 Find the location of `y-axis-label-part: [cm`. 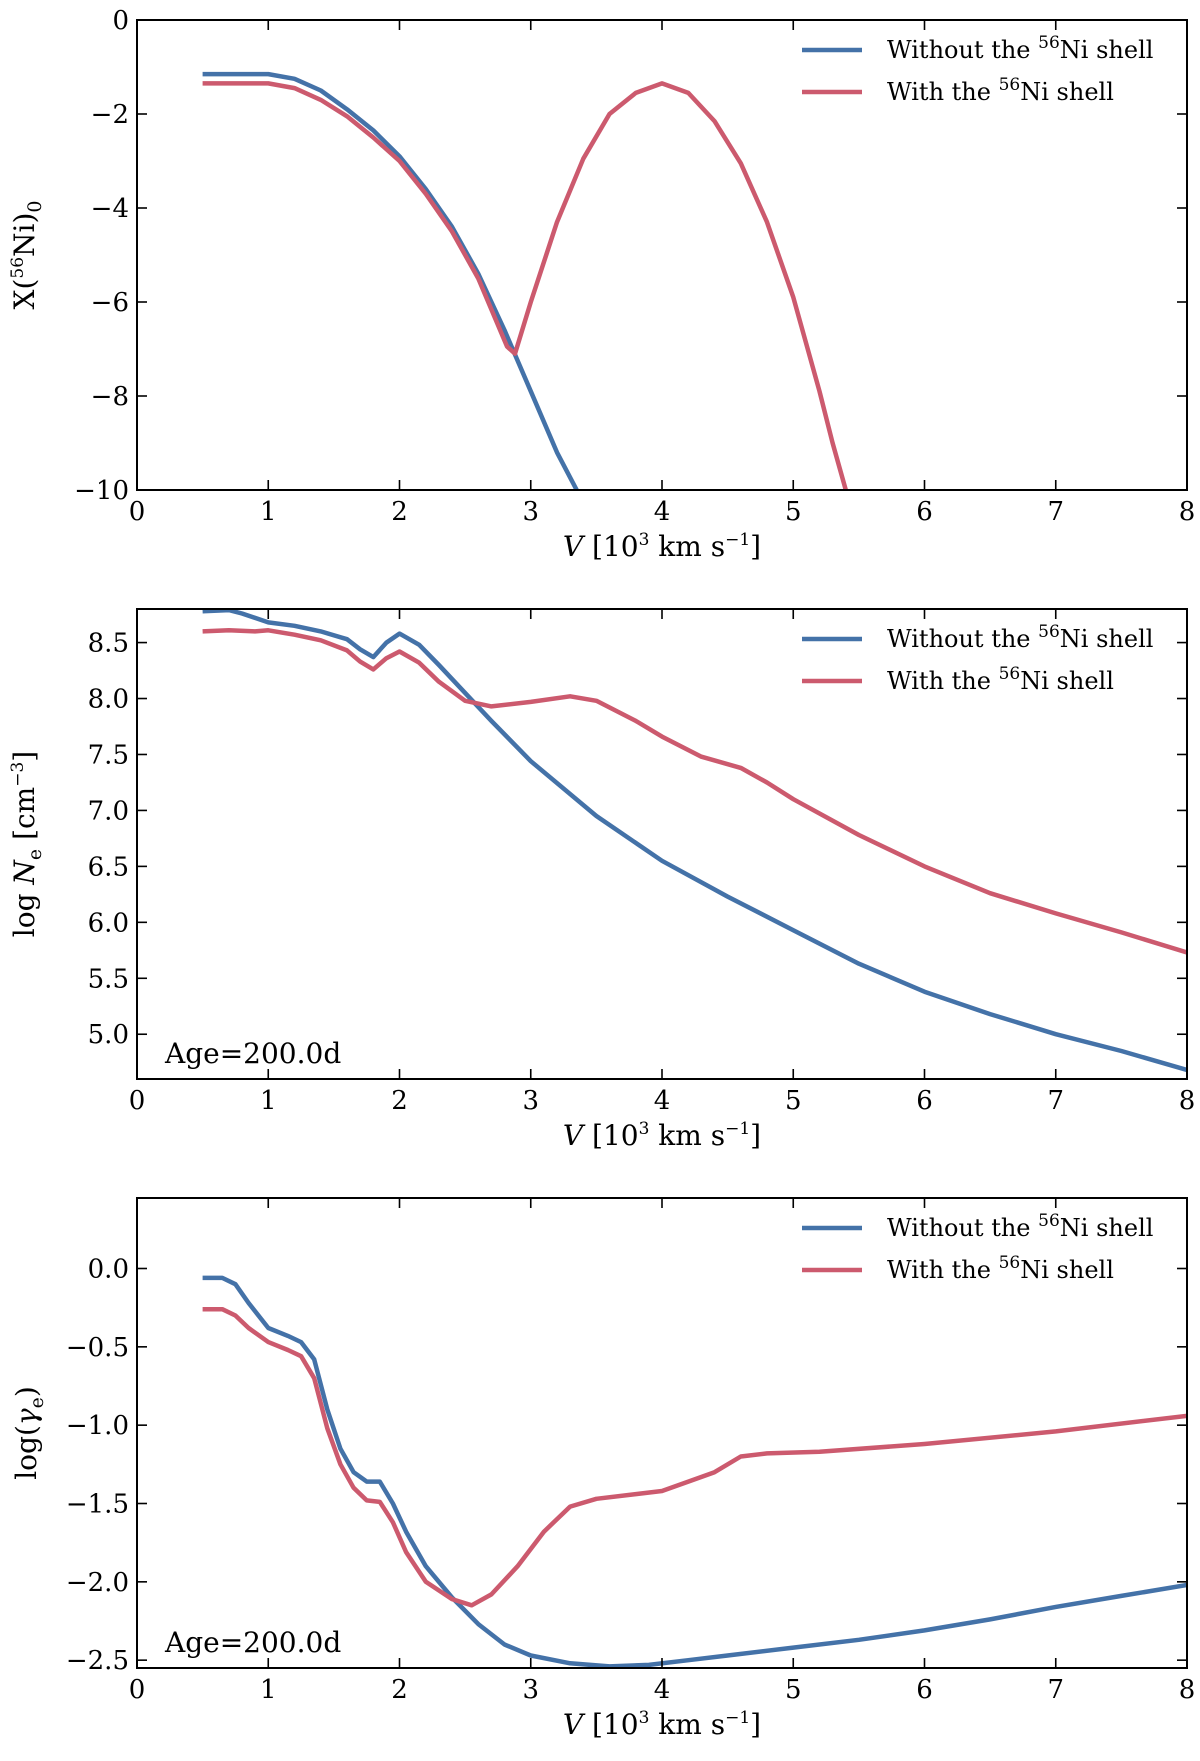

y-axis-label-part: [cm is located at coordinates (24, 818).